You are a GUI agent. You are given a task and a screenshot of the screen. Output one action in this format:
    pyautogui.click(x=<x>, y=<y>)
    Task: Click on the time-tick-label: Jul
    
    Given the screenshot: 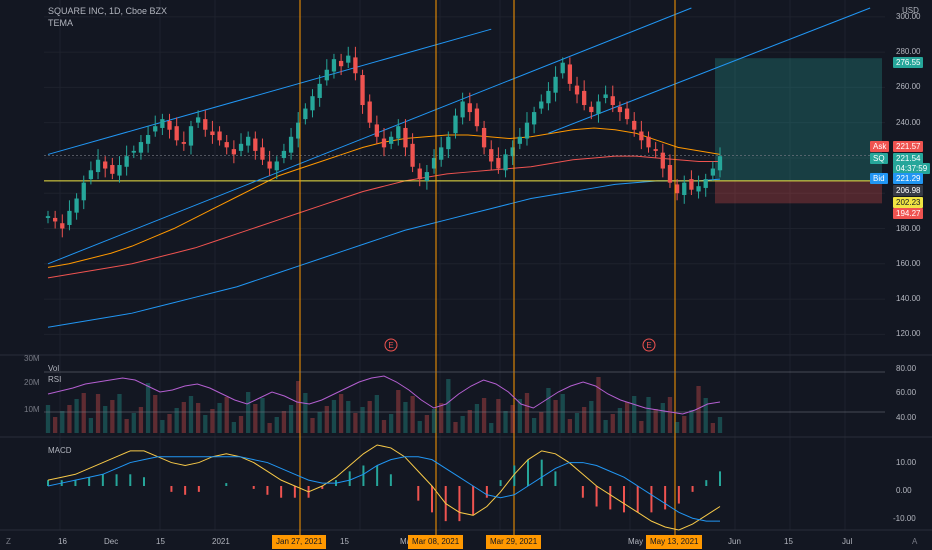 What is the action you would take?
    pyautogui.click(x=847, y=541)
    